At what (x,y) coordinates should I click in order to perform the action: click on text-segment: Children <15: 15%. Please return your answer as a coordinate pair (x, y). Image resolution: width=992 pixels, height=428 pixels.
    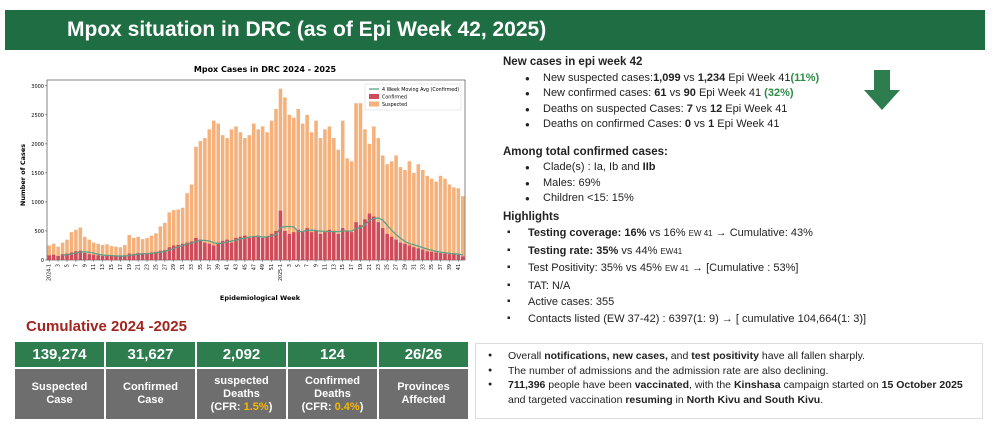
    Looking at the image, I should click on (588, 198).